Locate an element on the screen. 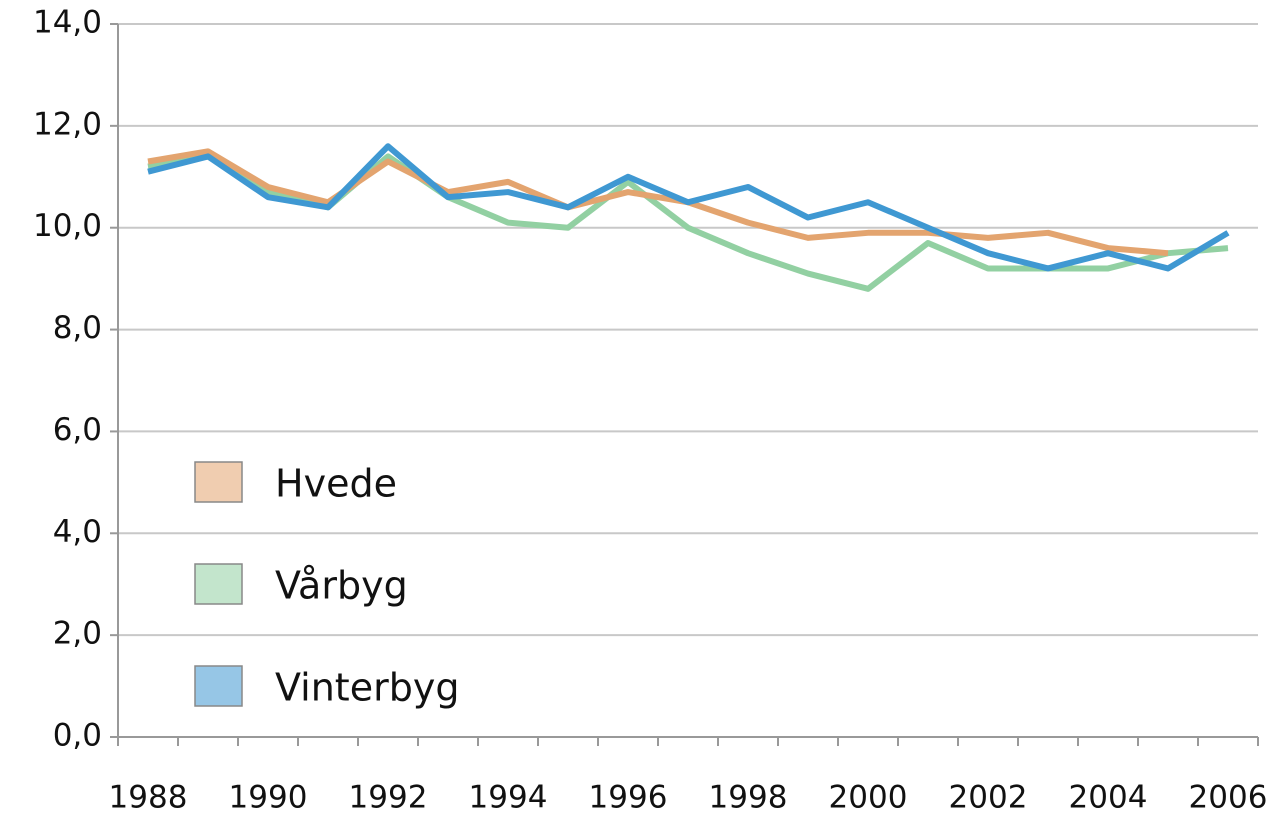 Image resolution: width=1275 pixels, height=815 pixels. x-tick-label: 1994 is located at coordinates (508, 797).